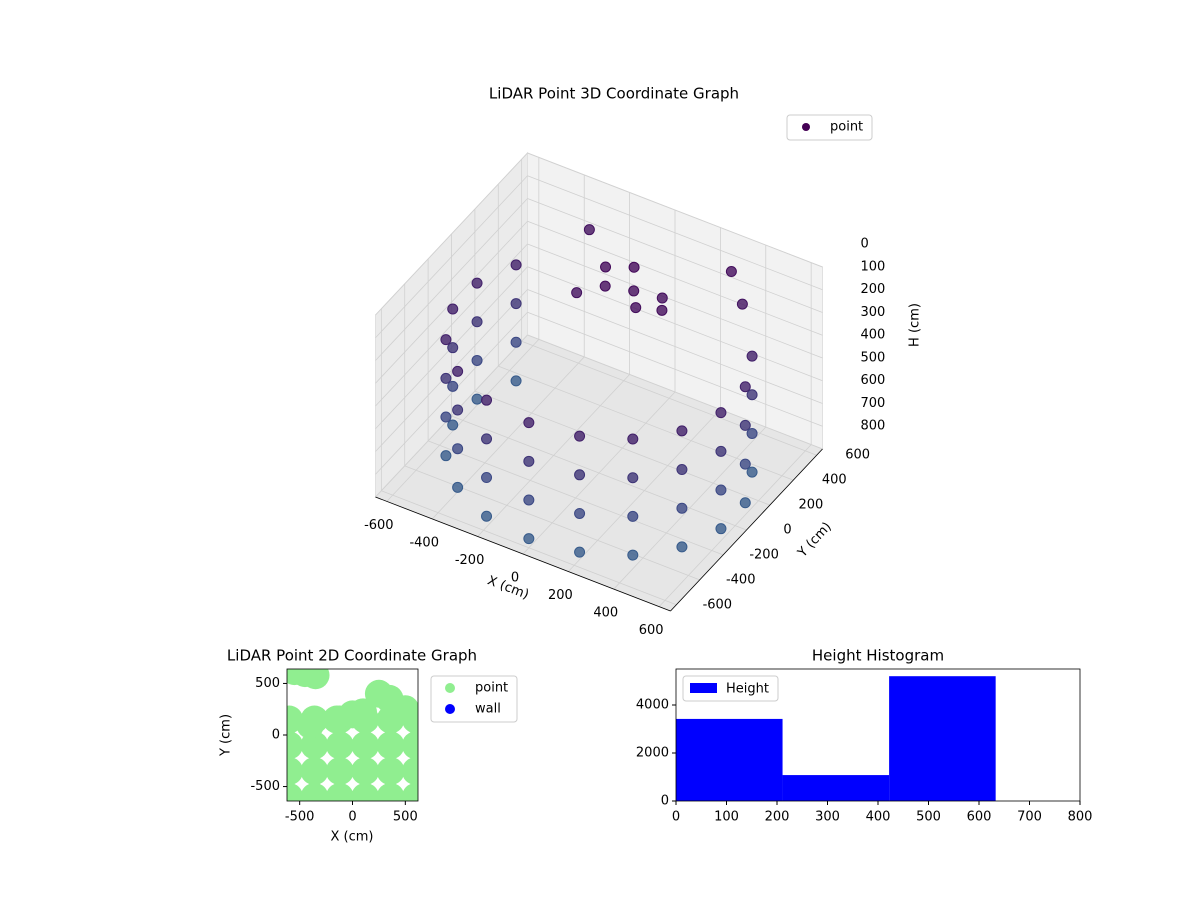 This screenshot has width=1200, height=900. Describe the element at coordinates (746, 530) in the screenshot. I see `y-axis` at that location.